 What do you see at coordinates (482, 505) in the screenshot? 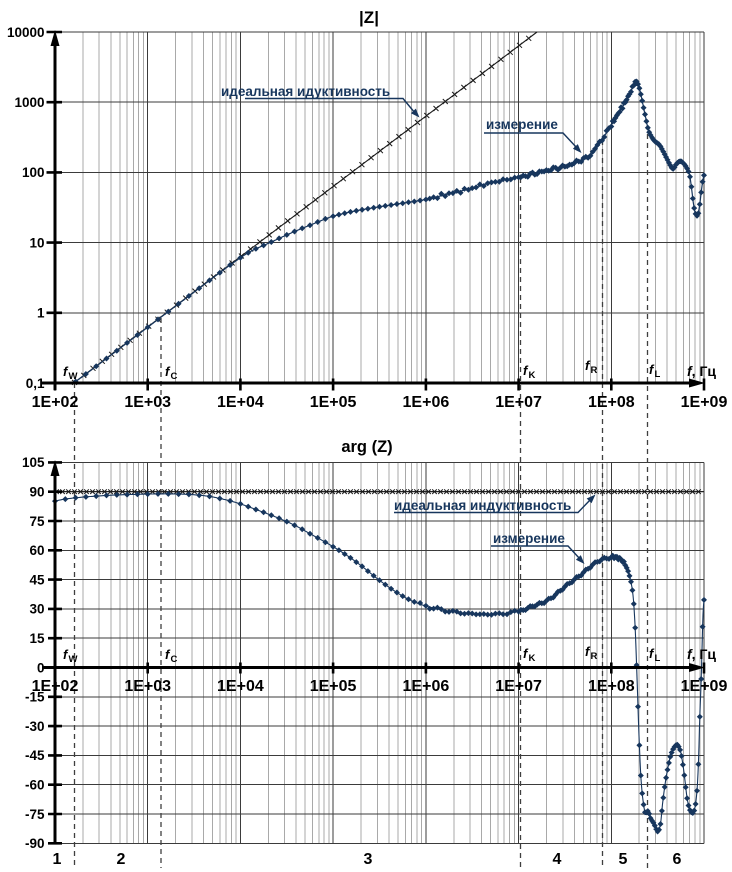
I see `svg-text: идеальная индуктивность` at bounding box center [482, 505].